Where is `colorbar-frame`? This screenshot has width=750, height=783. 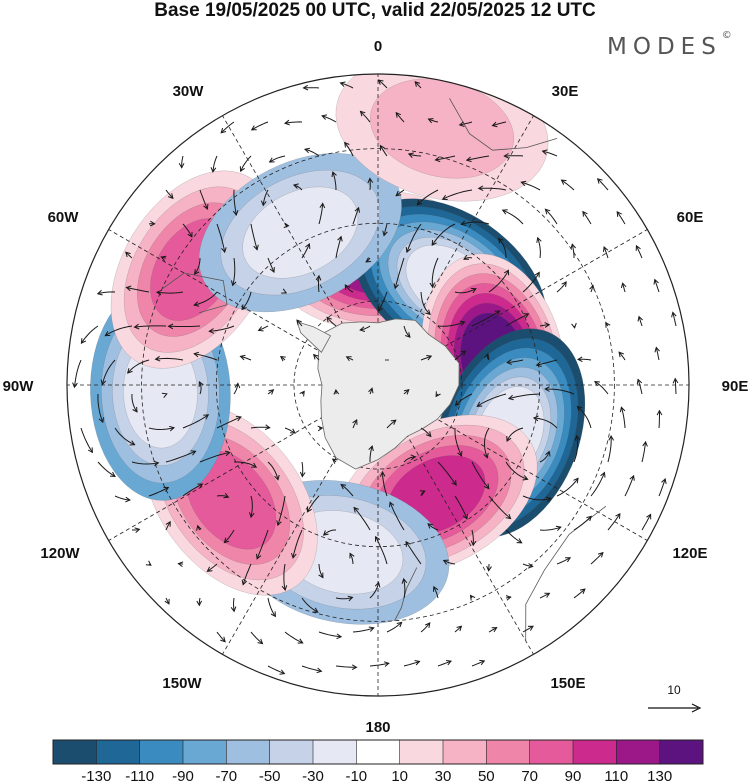 colorbar-frame is located at coordinates (378, 752).